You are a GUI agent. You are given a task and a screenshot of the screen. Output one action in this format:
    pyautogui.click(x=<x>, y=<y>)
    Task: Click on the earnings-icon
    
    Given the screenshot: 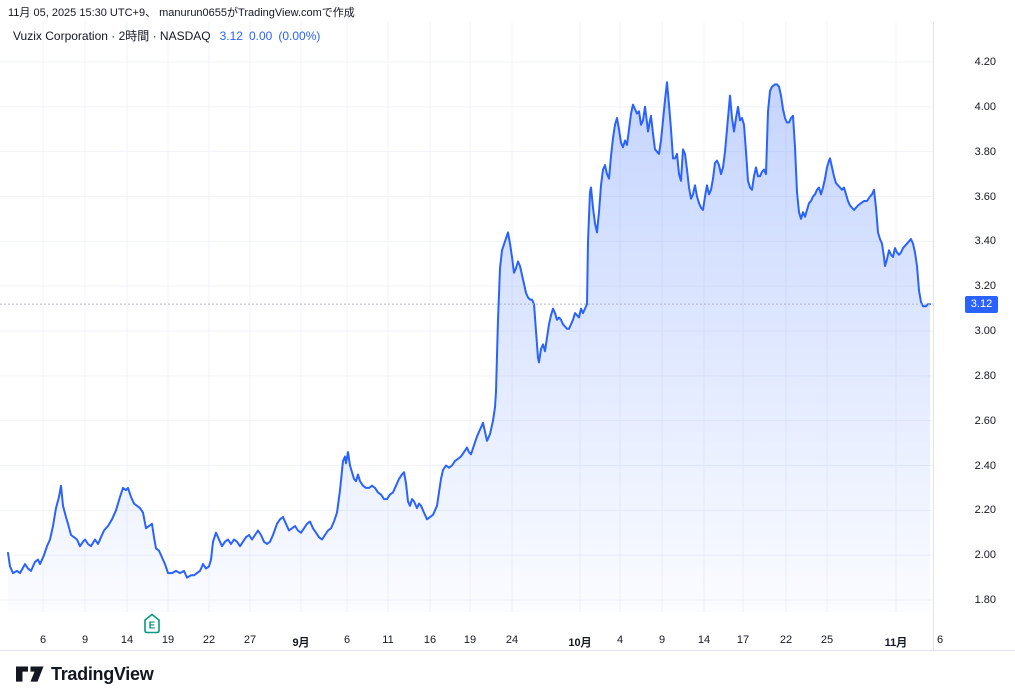 What is the action you would take?
    pyautogui.click(x=152, y=623)
    